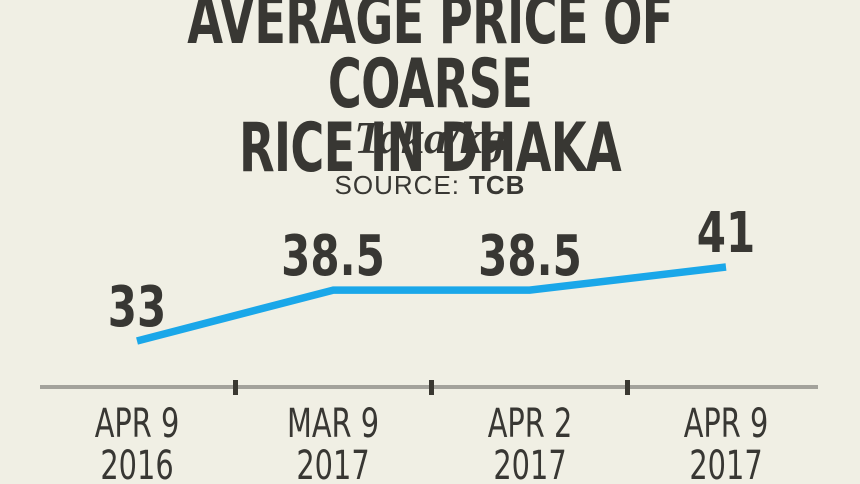 Image resolution: width=860 pixels, height=484 pixels. Describe the element at coordinates (726, 233) in the screenshot. I see `value-label: 41` at that location.